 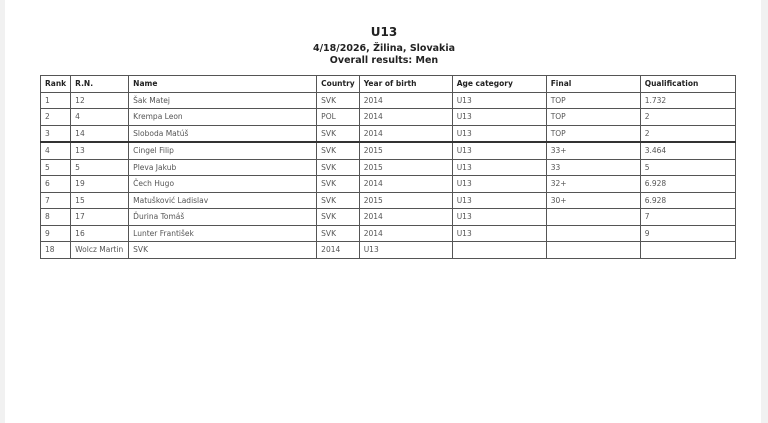 I want to click on table-cell: Pleva Jakub, so click(x=223, y=167).